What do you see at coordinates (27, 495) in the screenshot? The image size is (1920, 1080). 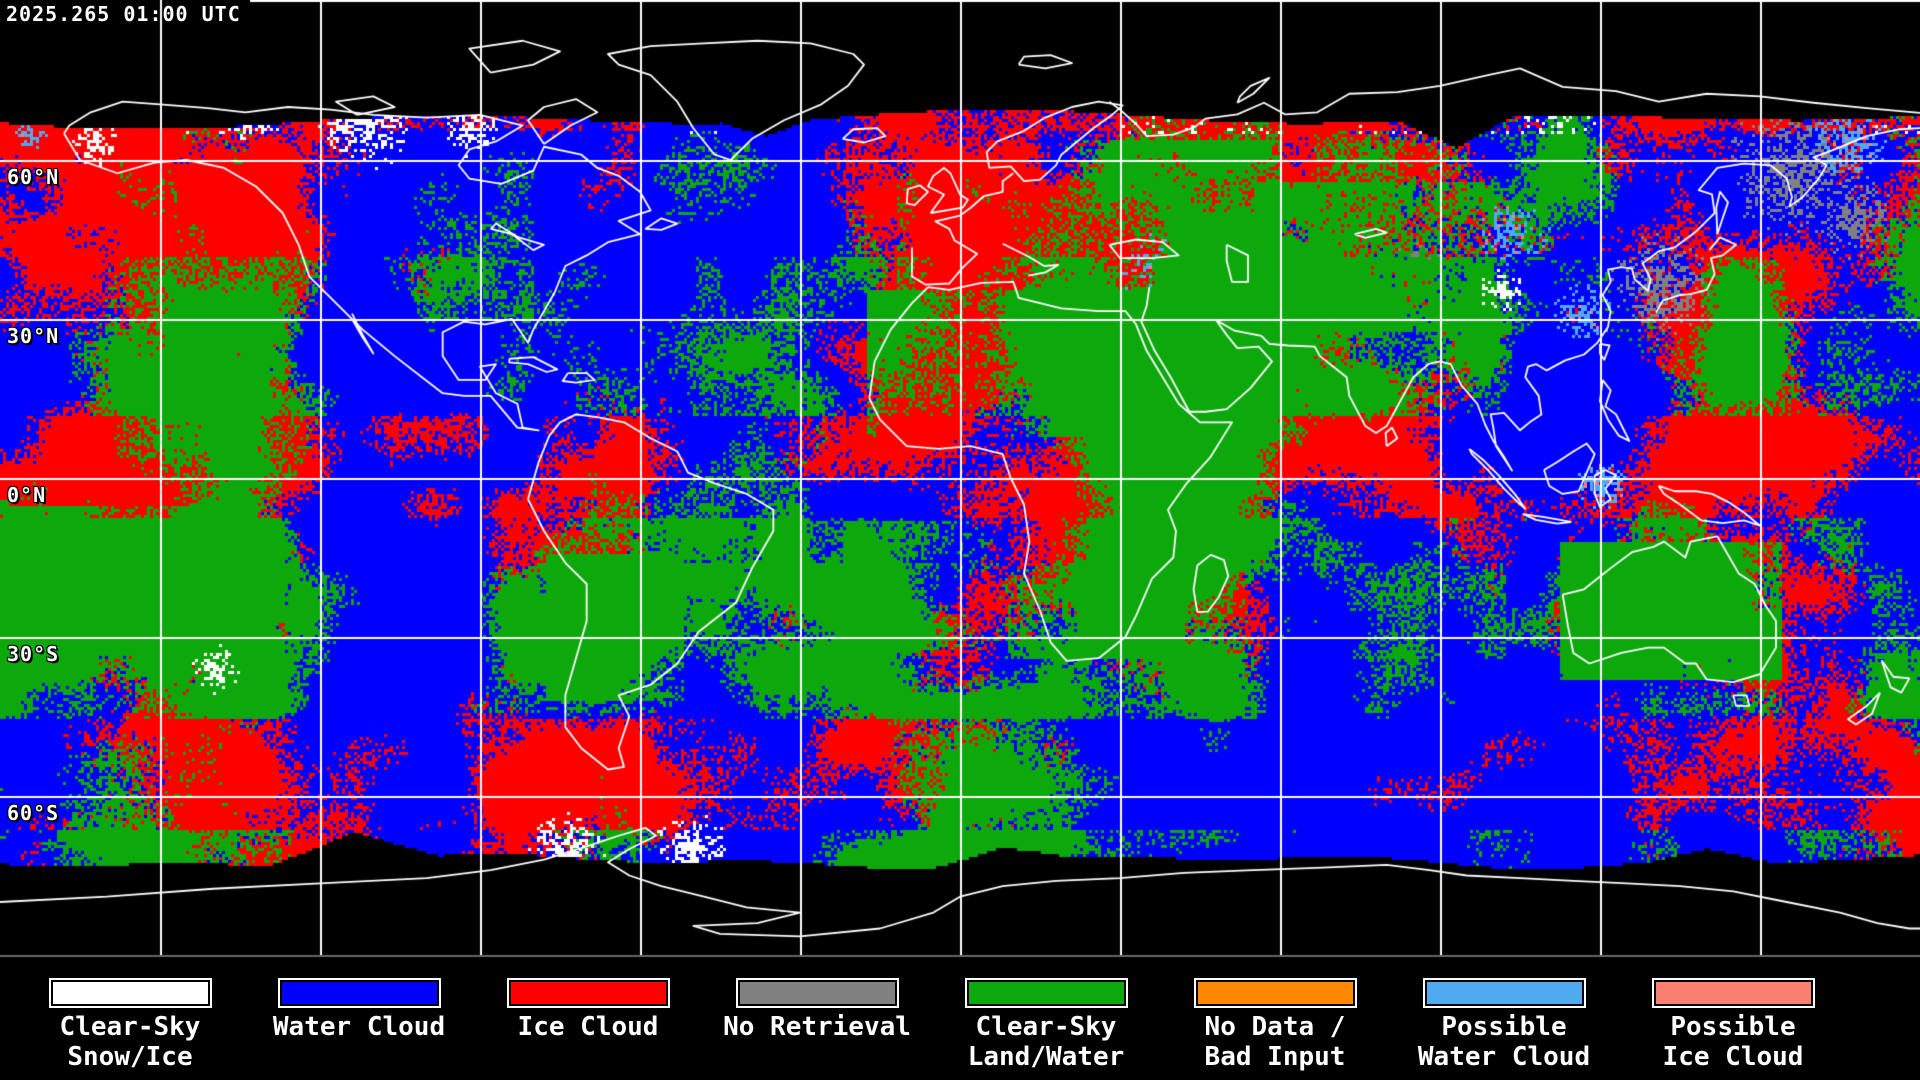 I see `latitude-label: 0°N` at bounding box center [27, 495].